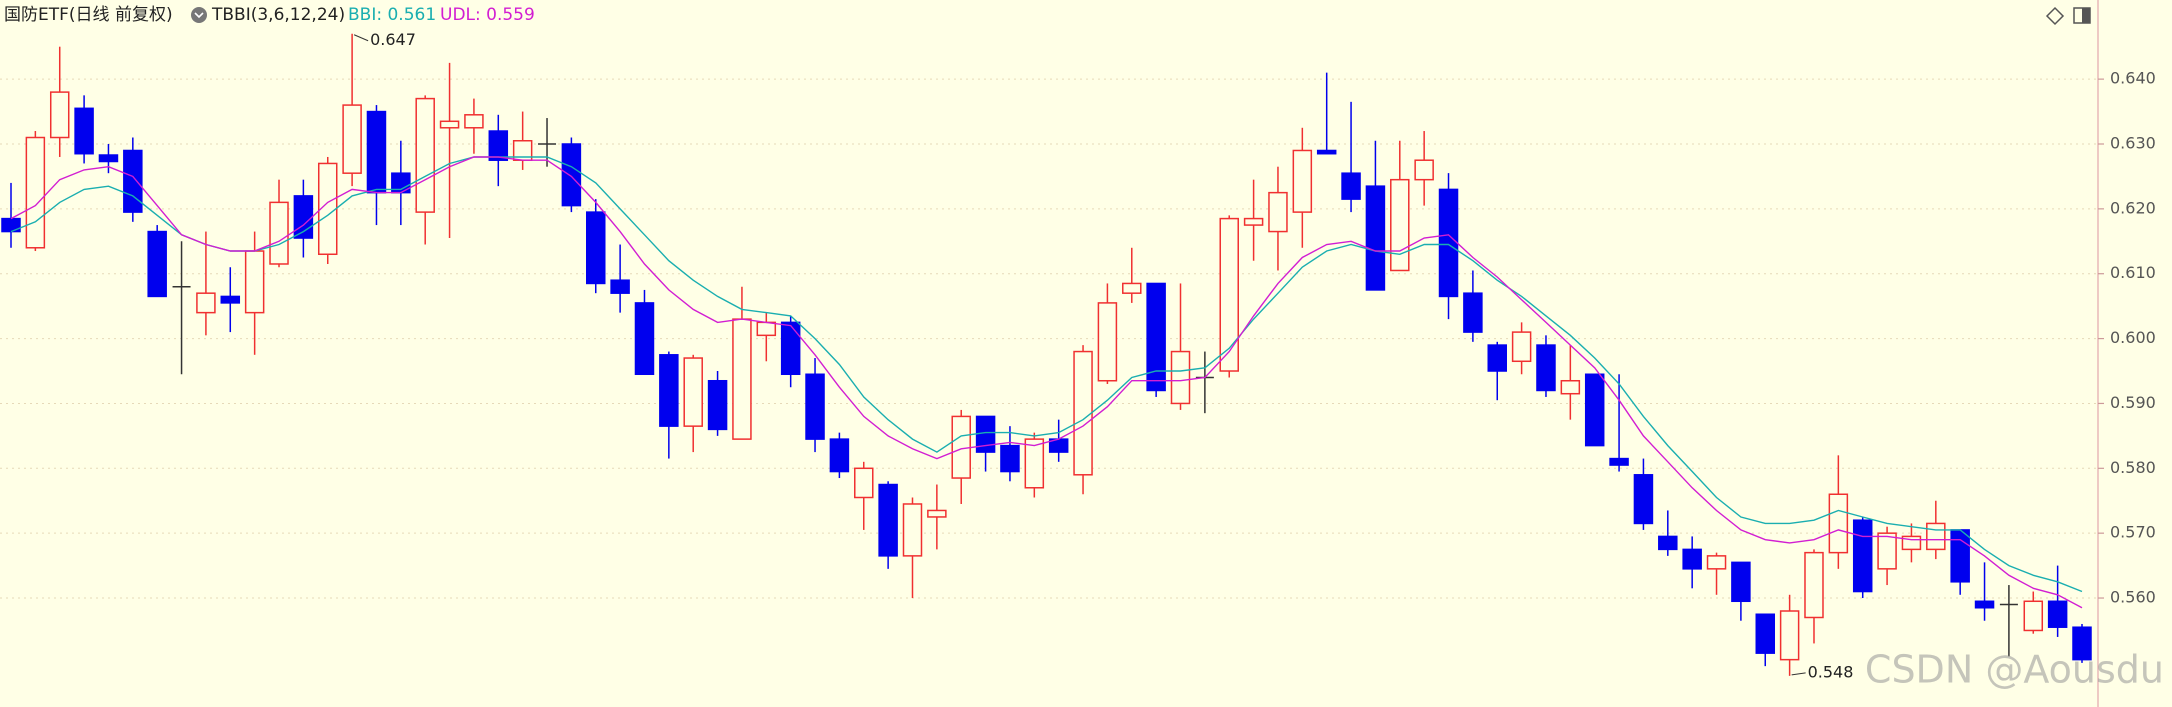  I want to click on panel-icon-fill, so click(2086, 15).